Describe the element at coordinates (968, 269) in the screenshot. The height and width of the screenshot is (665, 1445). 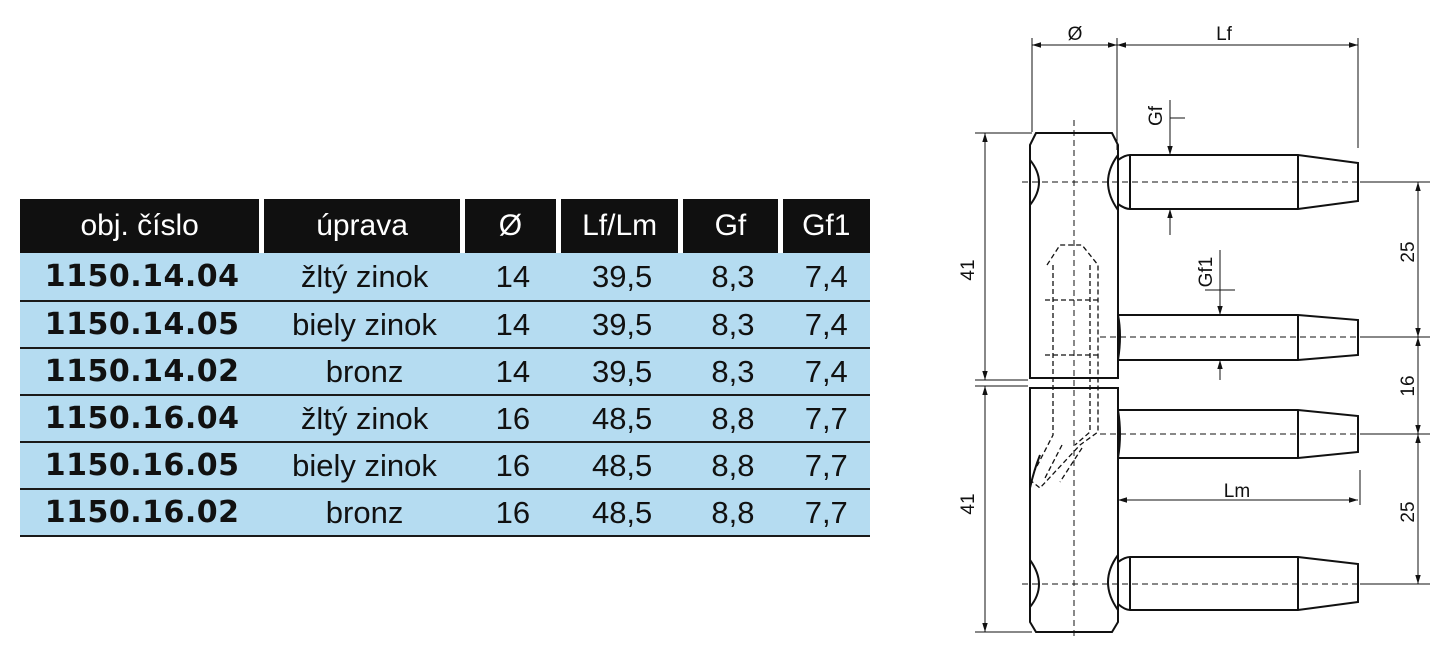
I see `dim-label-height-upper: 41` at that location.